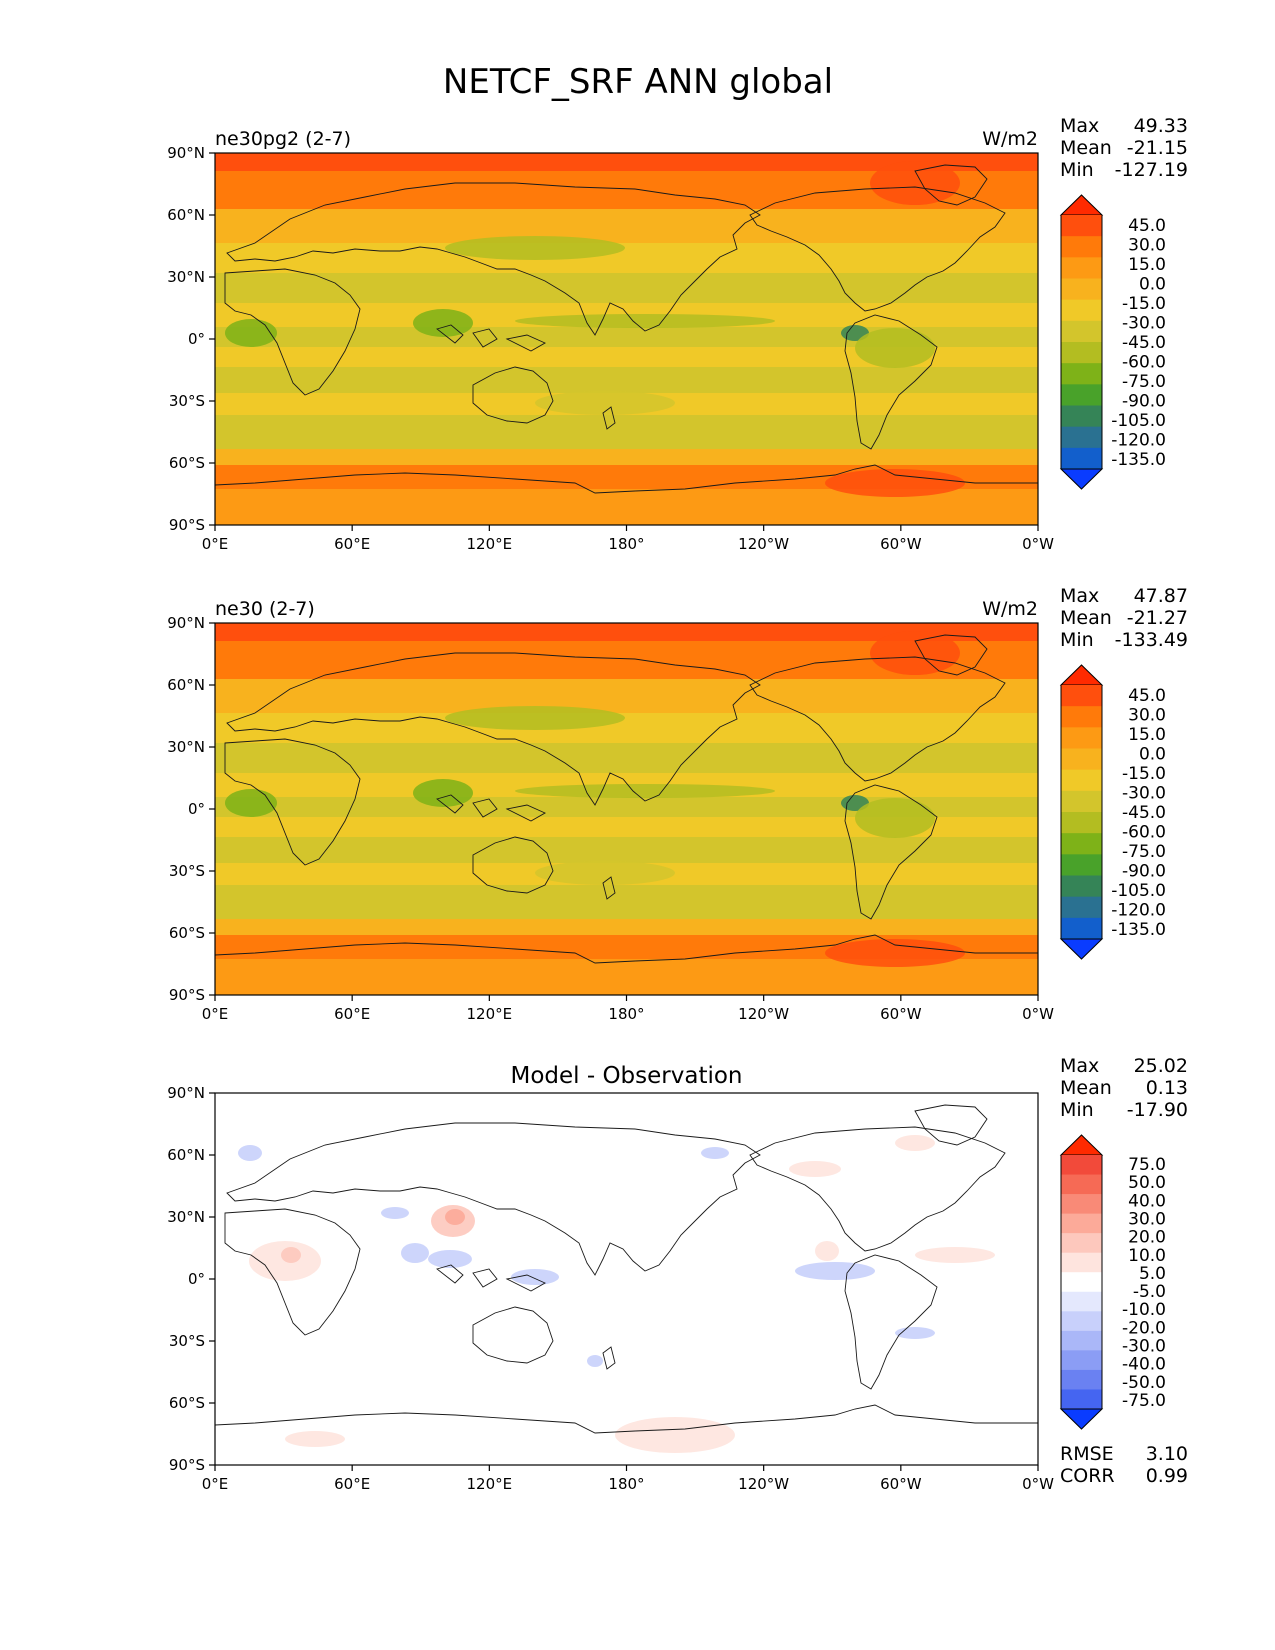 The width and height of the screenshot is (1275, 1650). I want to click on colorbar-extend-min, so click(1081, 949).